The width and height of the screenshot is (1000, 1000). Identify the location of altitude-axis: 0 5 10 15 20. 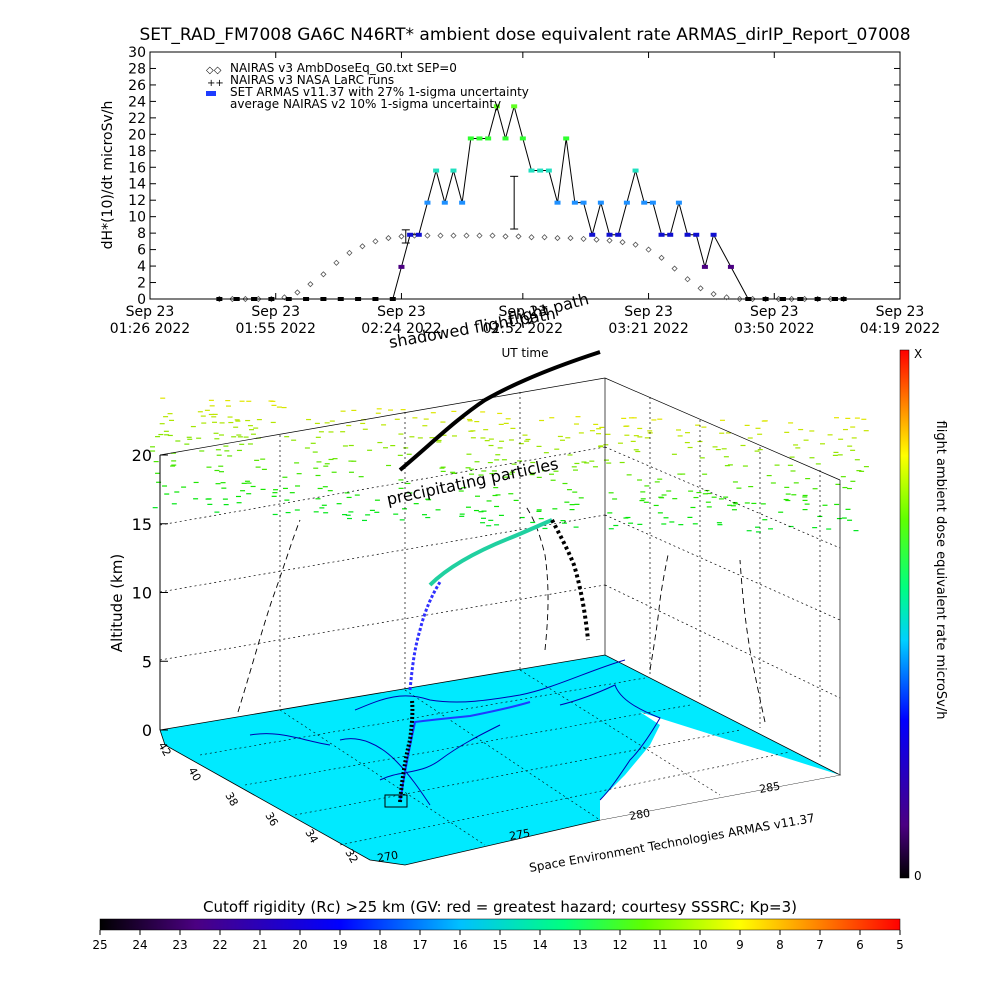
(150, 593).